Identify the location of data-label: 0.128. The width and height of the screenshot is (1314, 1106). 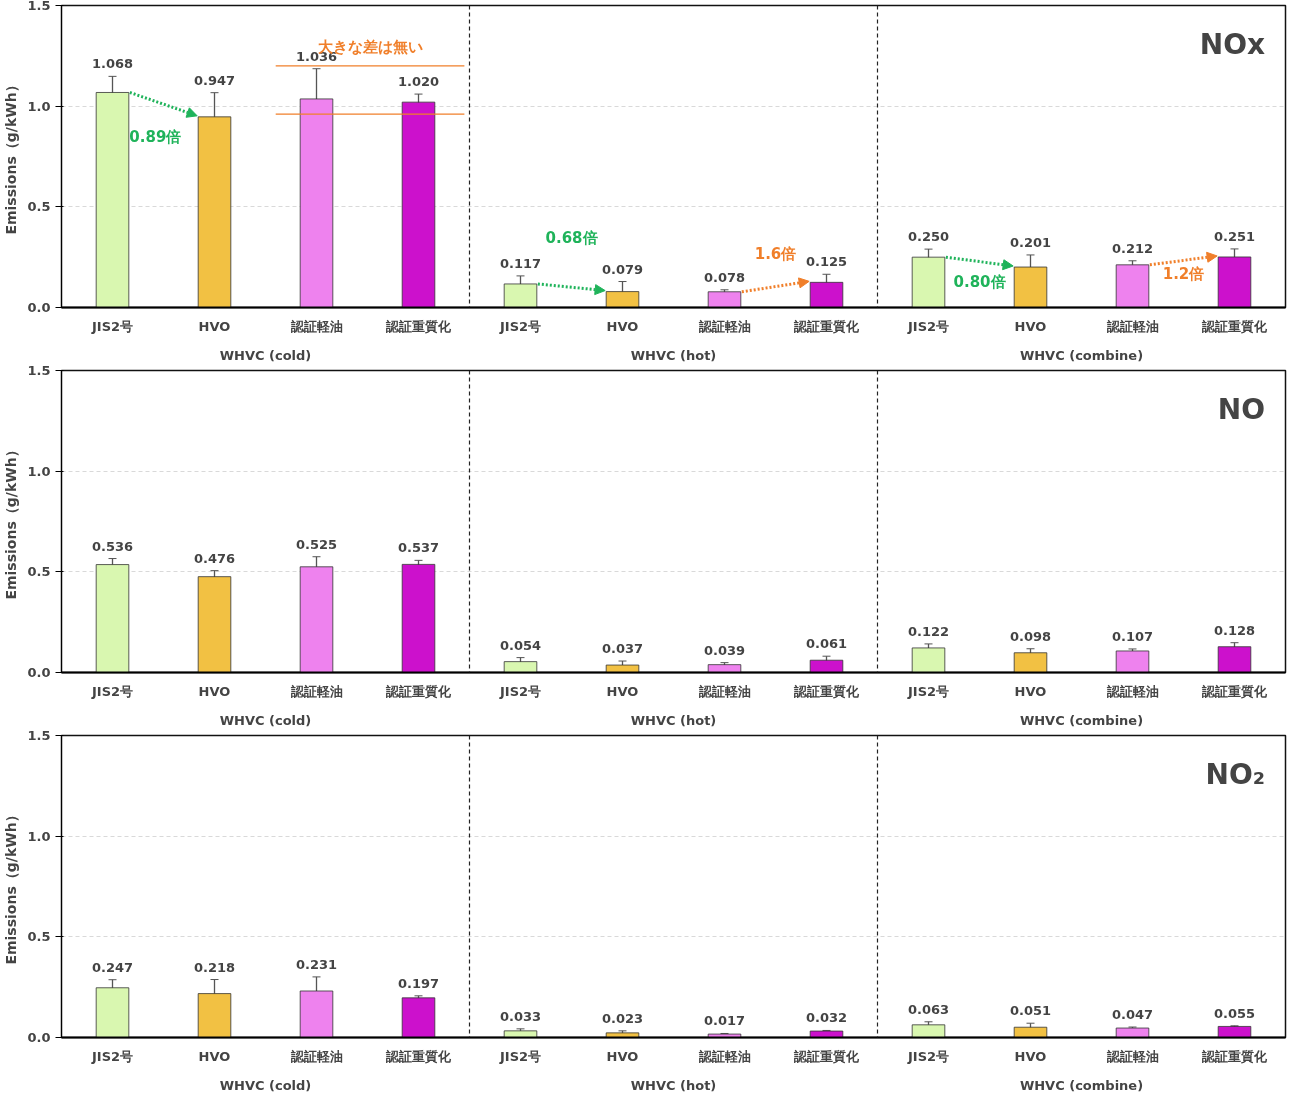
(1234, 630).